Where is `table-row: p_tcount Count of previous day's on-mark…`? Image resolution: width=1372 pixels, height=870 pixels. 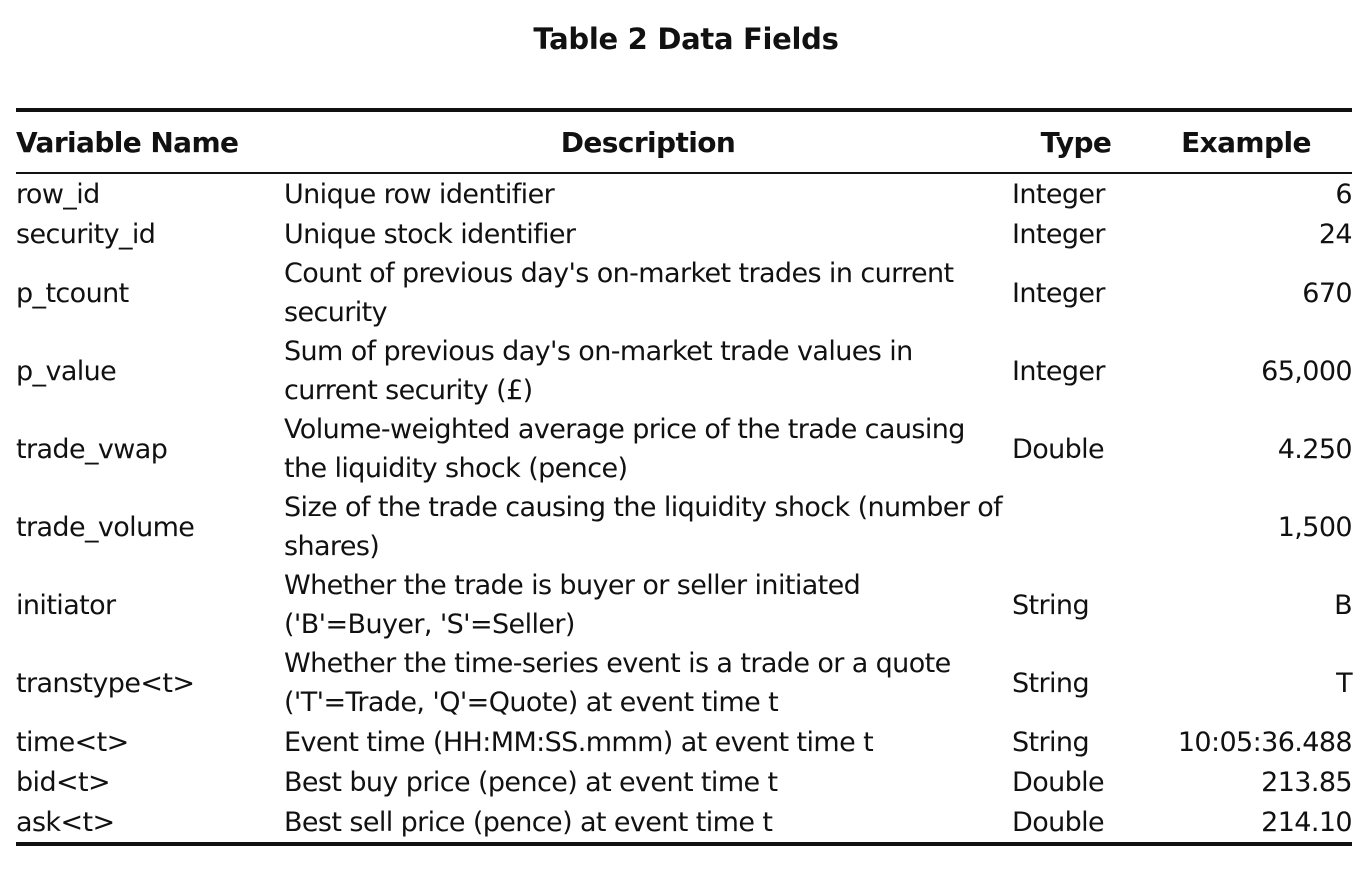
table-row: p_tcount Count of previous day's on-mark… is located at coordinates (684, 293).